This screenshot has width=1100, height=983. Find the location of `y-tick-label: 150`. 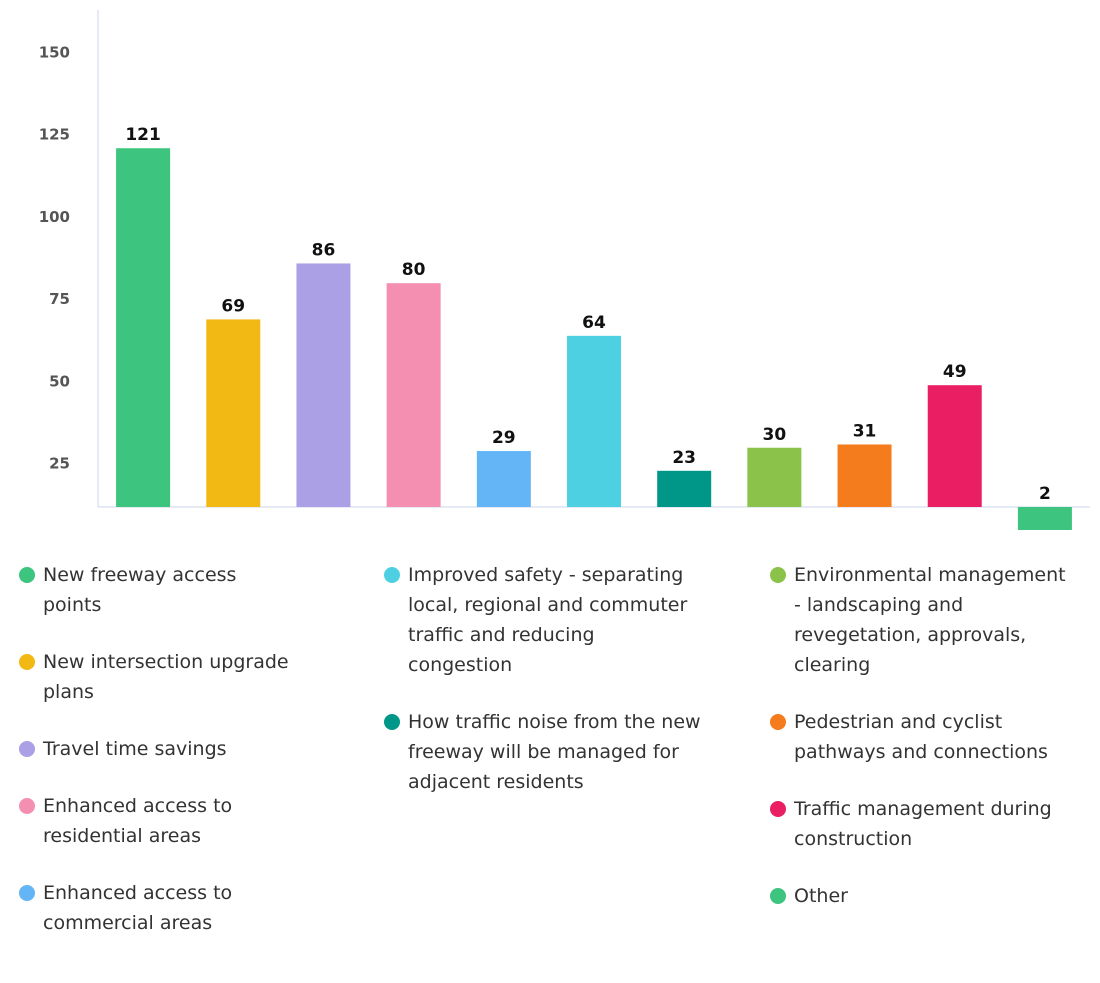

y-tick-label: 150 is located at coordinates (54, 52).